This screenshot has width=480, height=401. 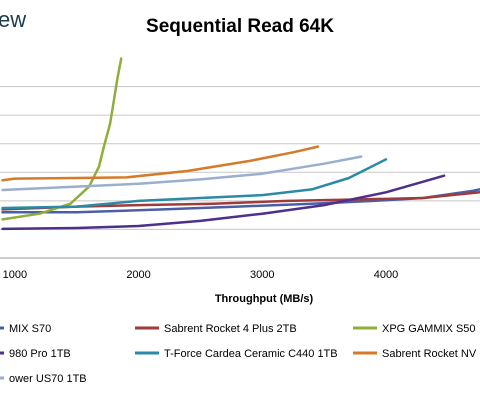 What do you see at coordinates (429, 354) in the screenshot?
I see `legend-label: Sabrent Rocket NV` at bounding box center [429, 354].